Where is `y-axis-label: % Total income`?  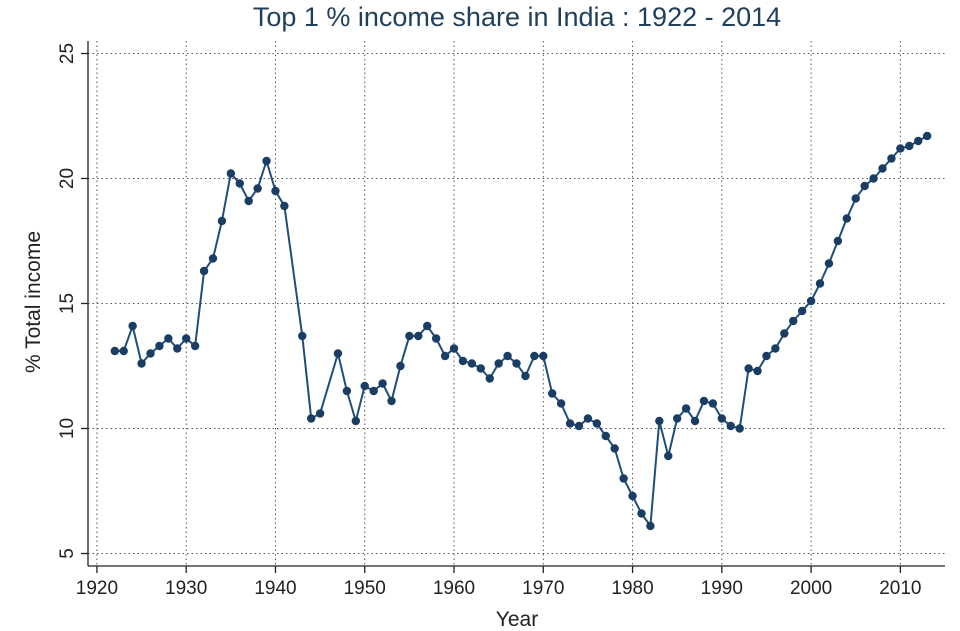 y-axis-label: % Total income is located at coordinates (33, 302).